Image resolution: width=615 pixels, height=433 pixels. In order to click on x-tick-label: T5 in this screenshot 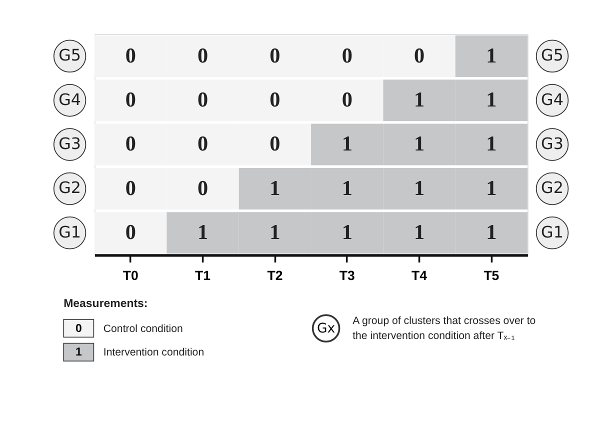, I will do `click(492, 276)`.